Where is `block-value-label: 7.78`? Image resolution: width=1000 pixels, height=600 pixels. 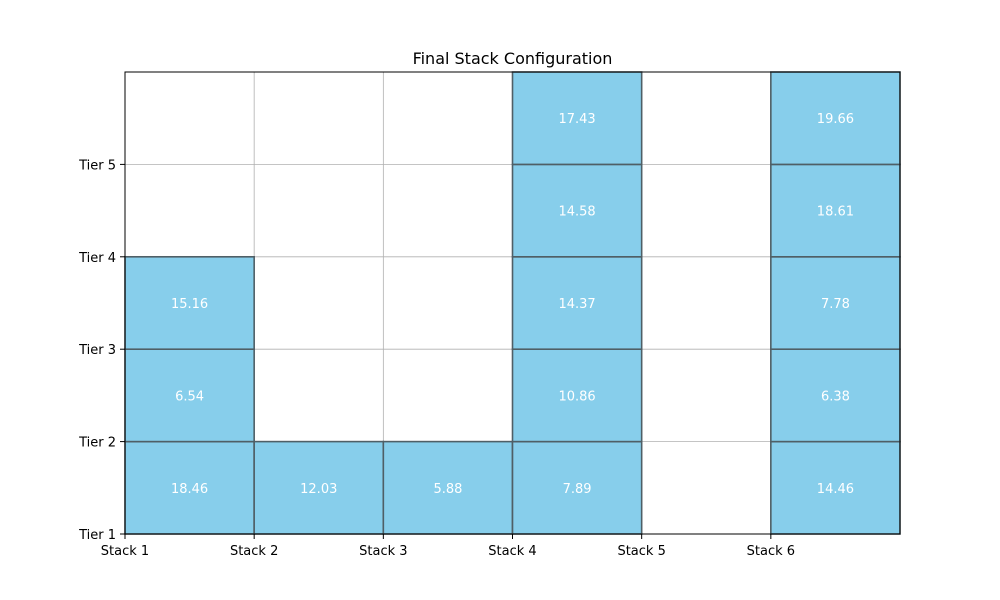
block-value-label: 7.78 is located at coordinates (835, 304).